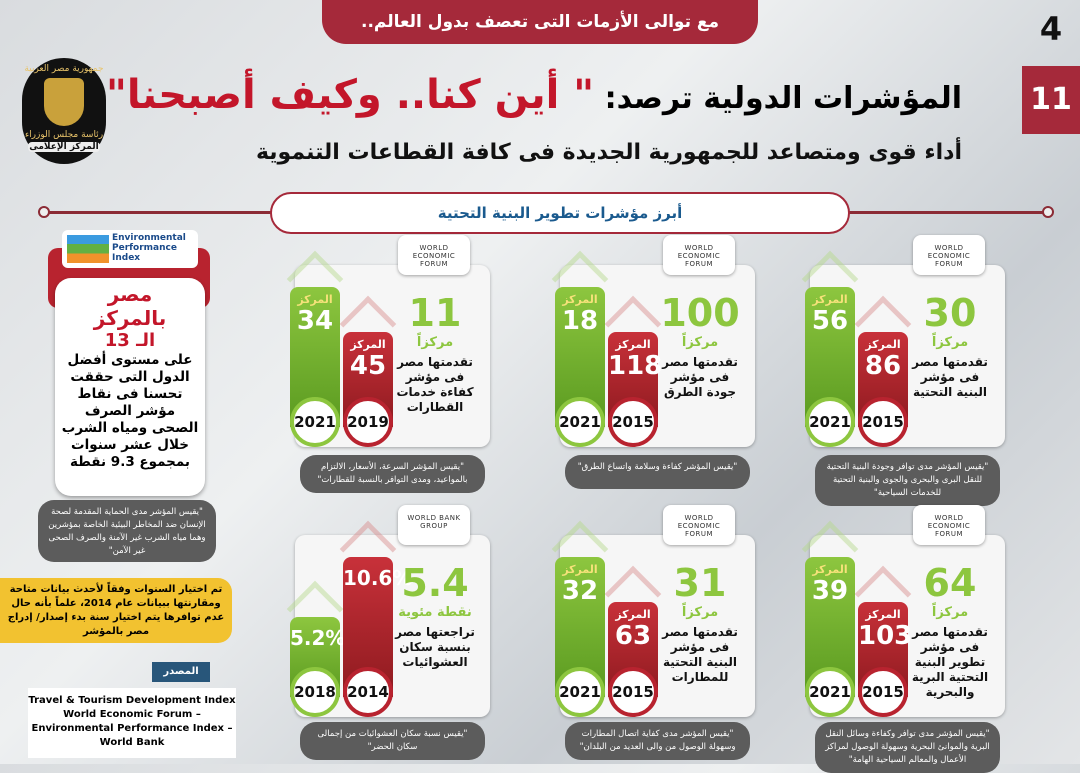 The image size is (1080, 773). What do you see at coordinates (580, 321) in the screenshot?
I see `new-rank-value: 18` at bounding box center [580, 321].